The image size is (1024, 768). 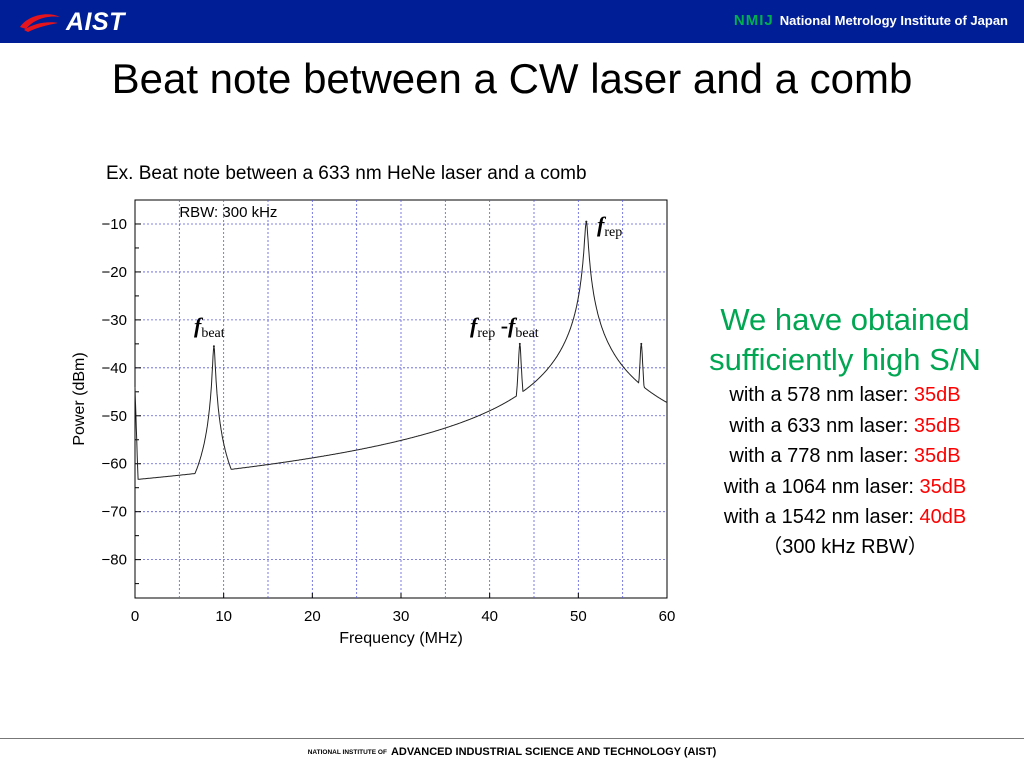 What do you see at coordinates (114, 272) in the screenshot?
I see `y-tick-label: −20` at bounding box center [114, 272].